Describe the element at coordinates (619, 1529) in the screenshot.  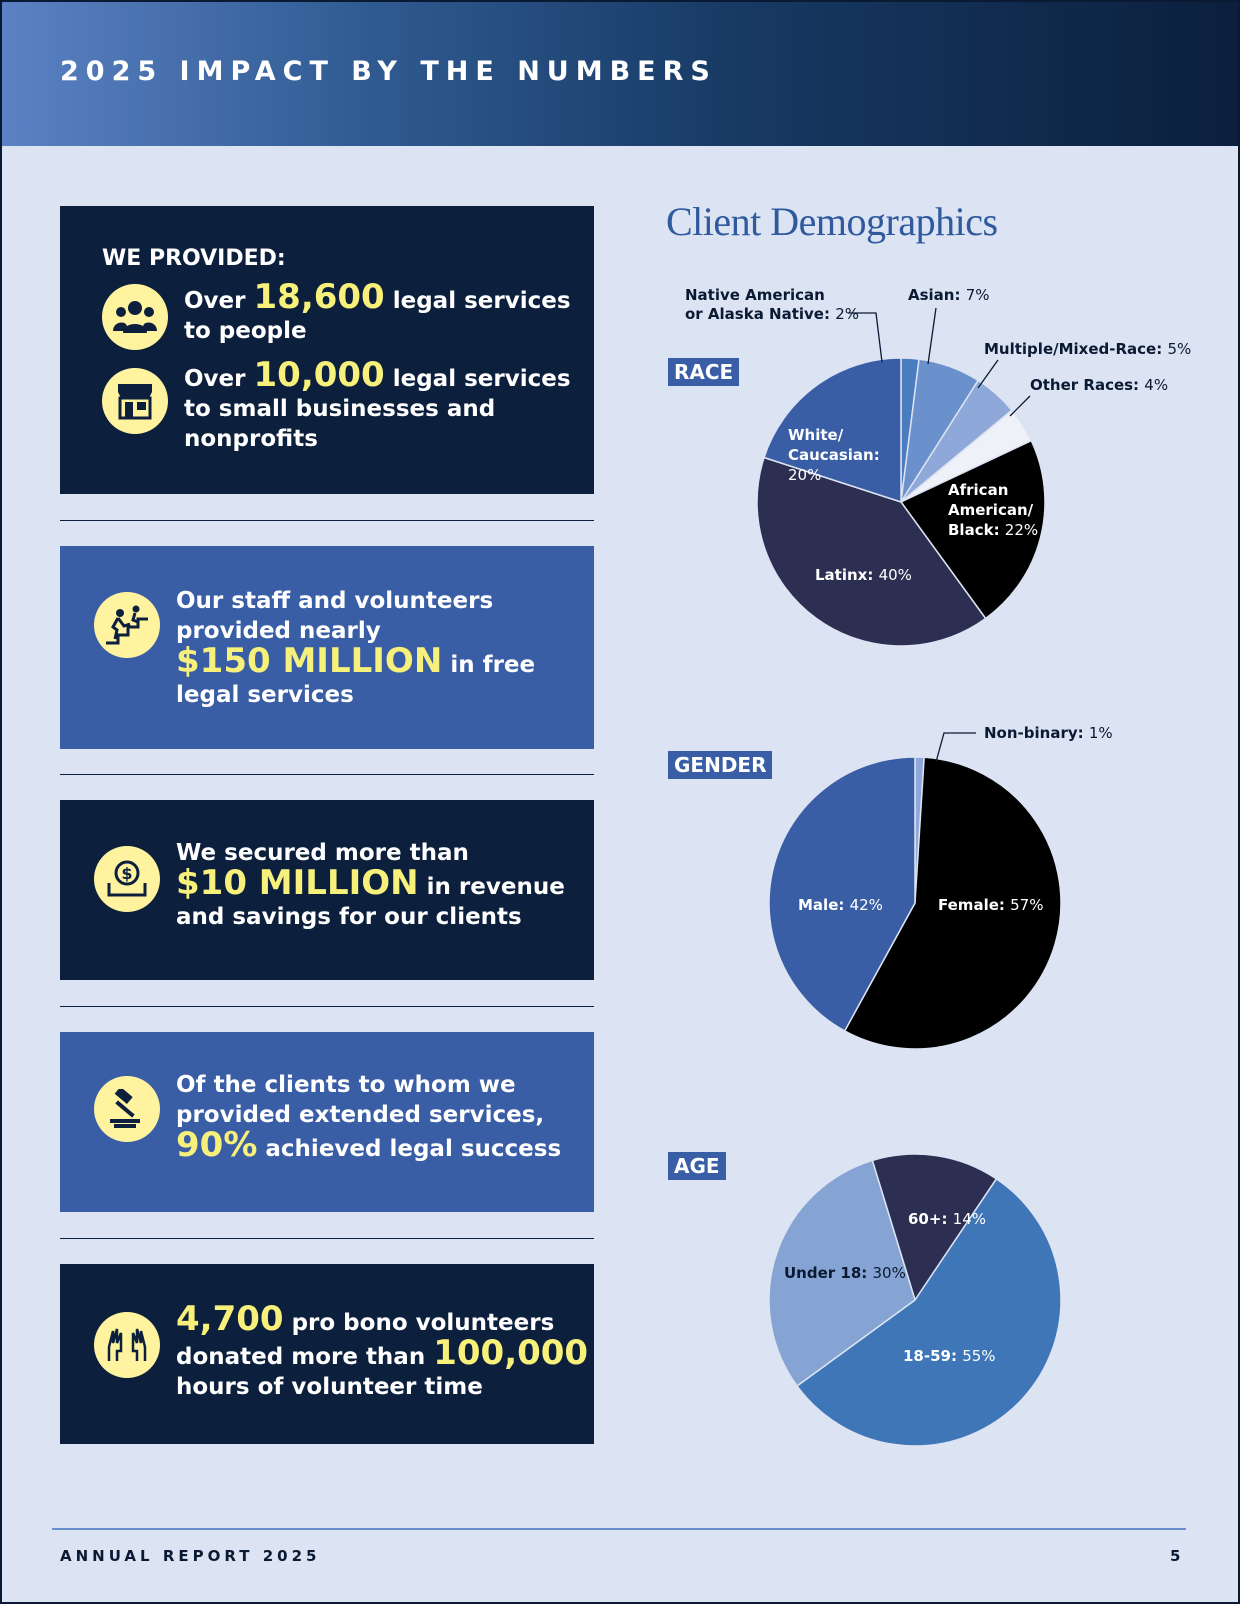
I see `footer-divider` at that location.